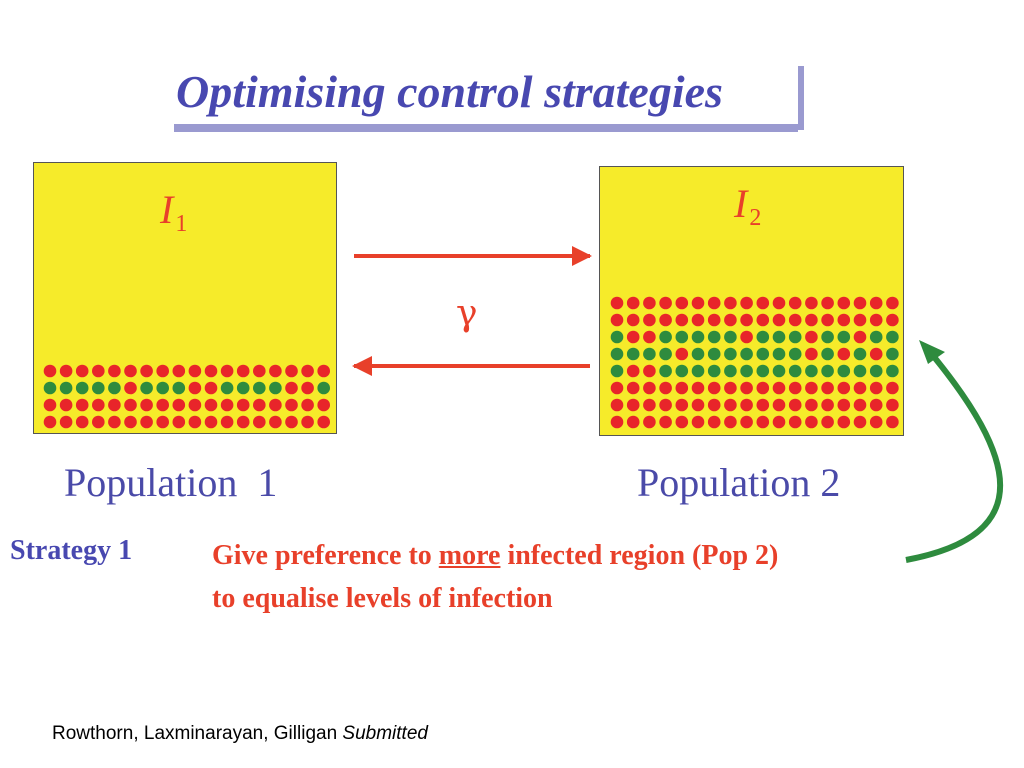 The height and width of the screenshot is (768, 1024). I want to click on title-underline, so click(486, 128).